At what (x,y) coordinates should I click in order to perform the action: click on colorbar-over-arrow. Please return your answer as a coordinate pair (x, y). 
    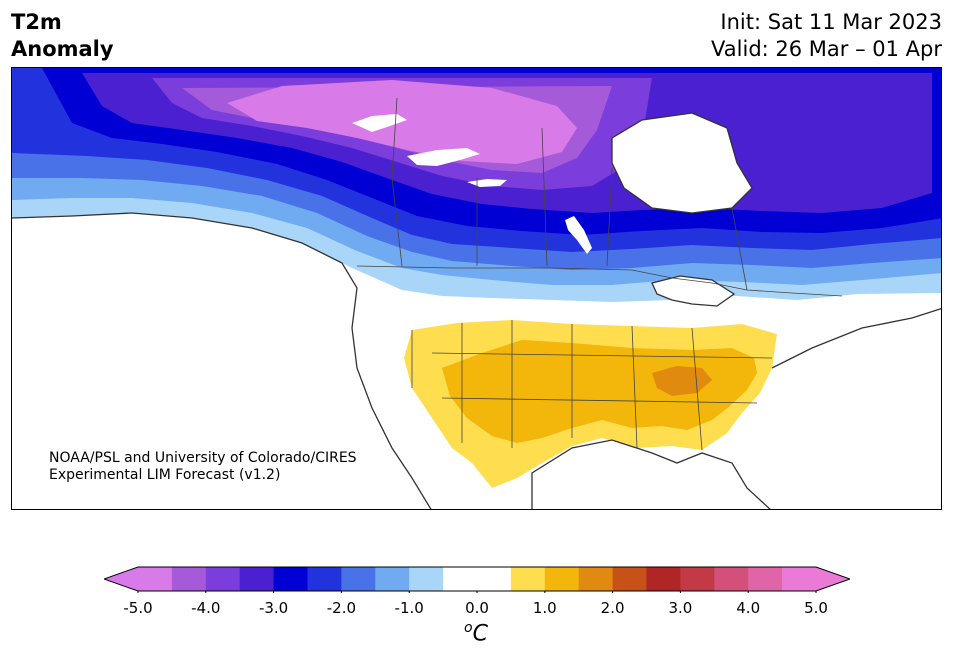
    Looking at the image, I should click on (833, 579).